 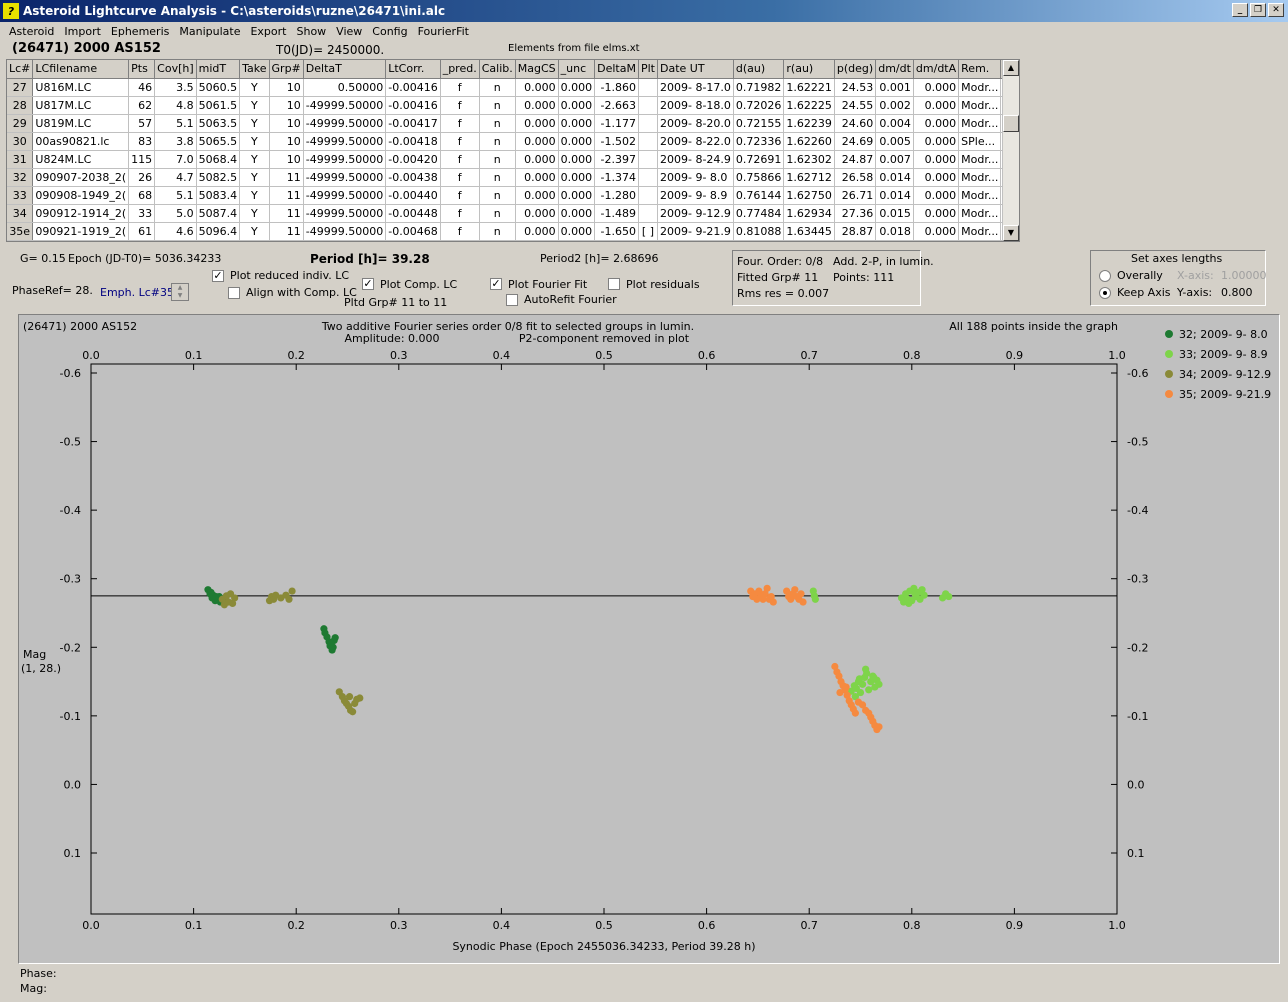 I want to click on row-header: 28, so click(x=20, y=105).